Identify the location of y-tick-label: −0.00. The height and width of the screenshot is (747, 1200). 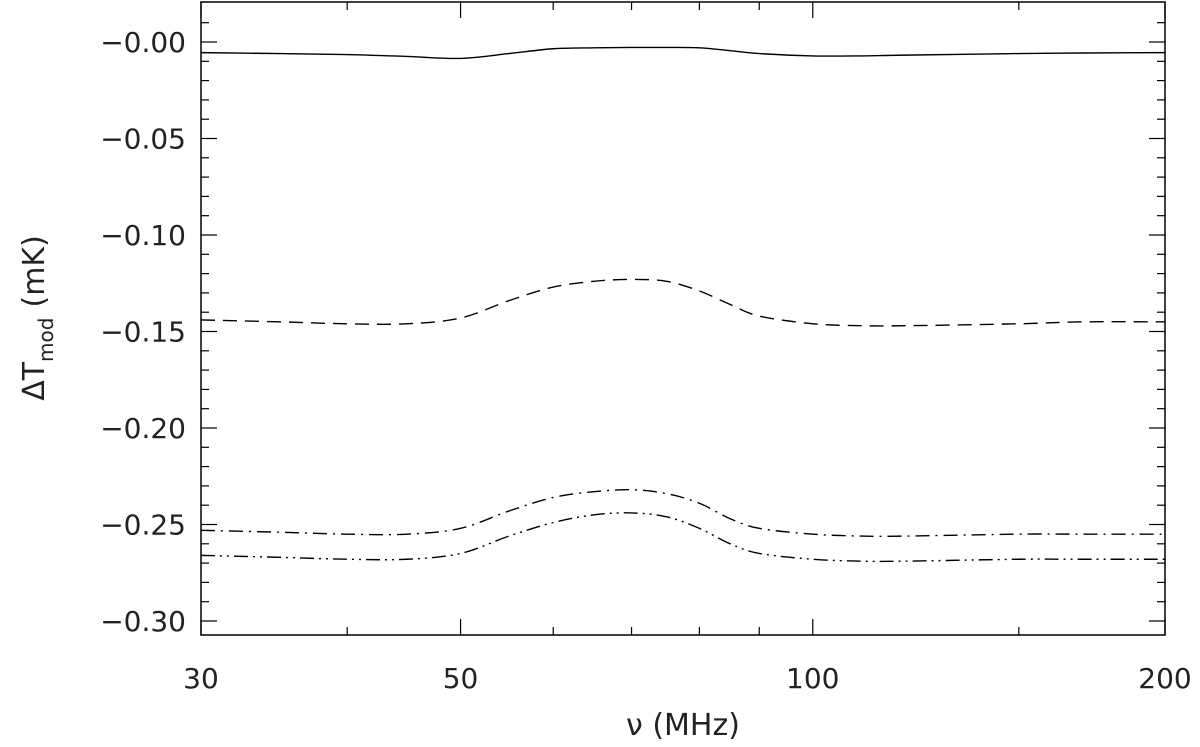
(143, 42).